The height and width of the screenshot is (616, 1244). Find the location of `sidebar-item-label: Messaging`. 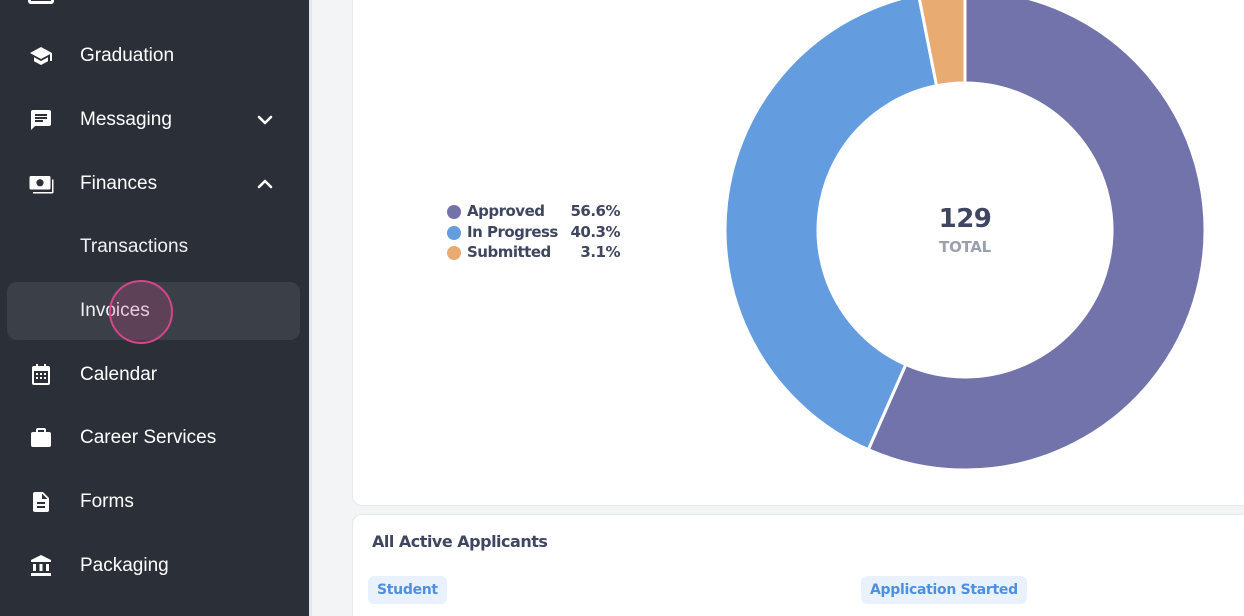

sidebar-item-label: Messaging is located at coordinates (126, 119).